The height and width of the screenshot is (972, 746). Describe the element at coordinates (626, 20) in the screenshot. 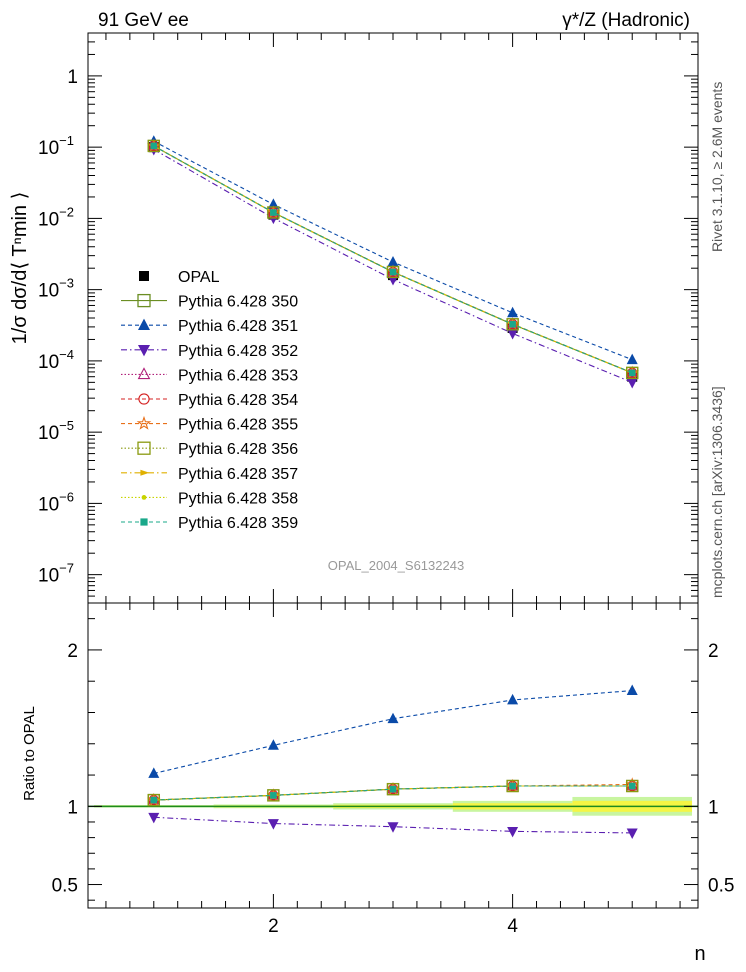

I see `header-right: γ*/Z (Hadronic)` at that location.